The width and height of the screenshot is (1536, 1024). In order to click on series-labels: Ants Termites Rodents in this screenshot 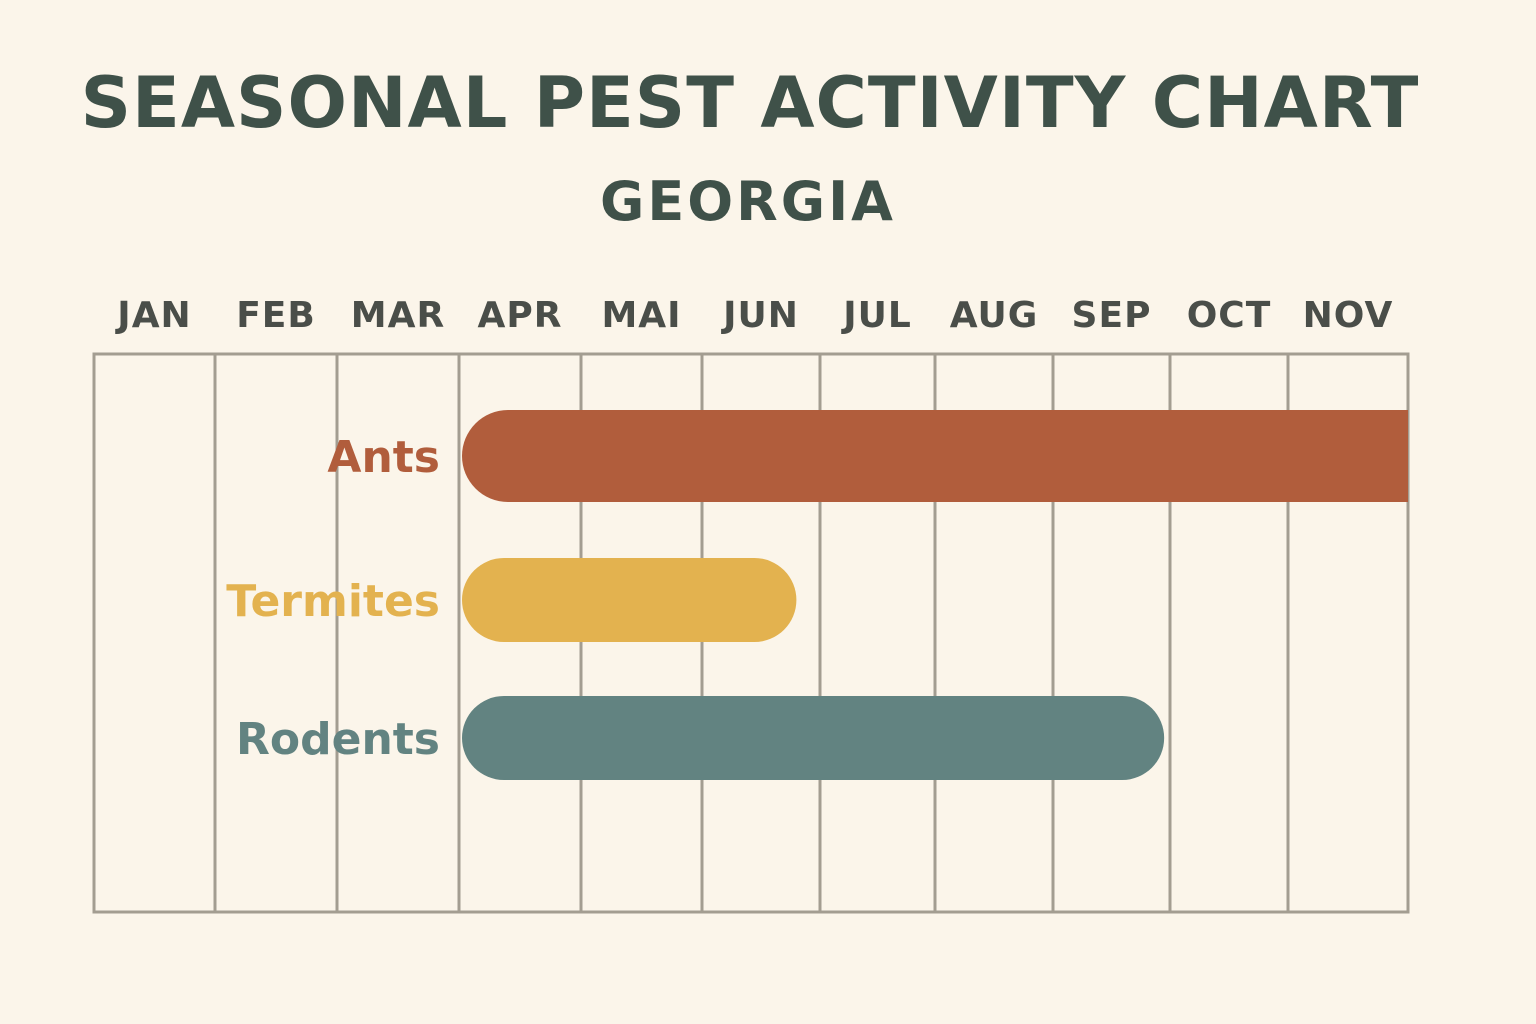, I will do `click(333, 598)`.